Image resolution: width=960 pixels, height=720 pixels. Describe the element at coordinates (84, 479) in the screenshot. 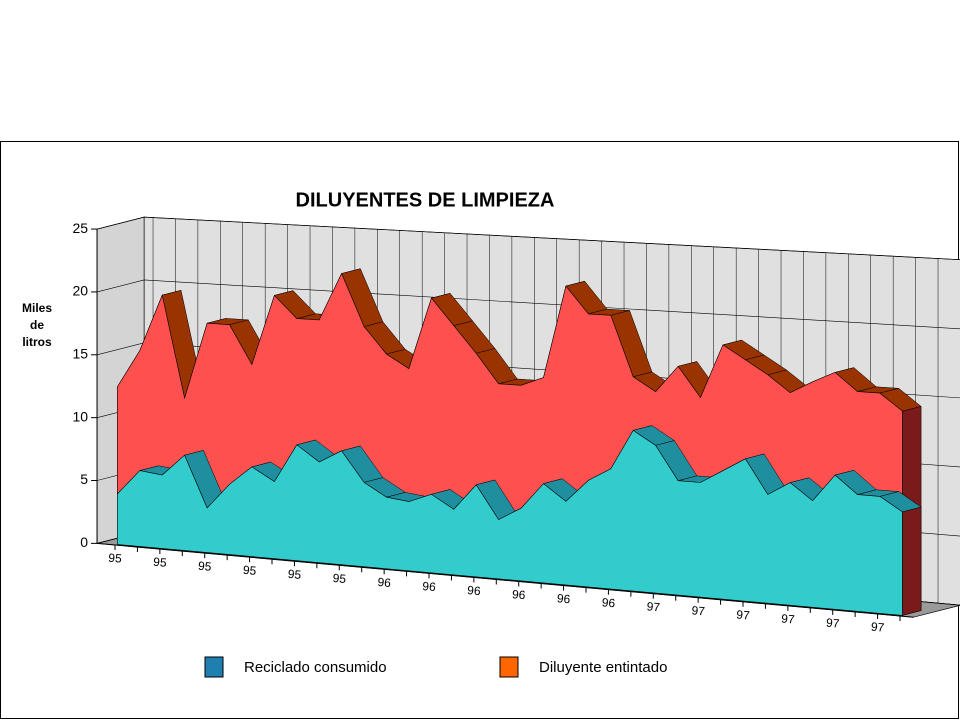

I see `y-tick-label: 5` at that location.